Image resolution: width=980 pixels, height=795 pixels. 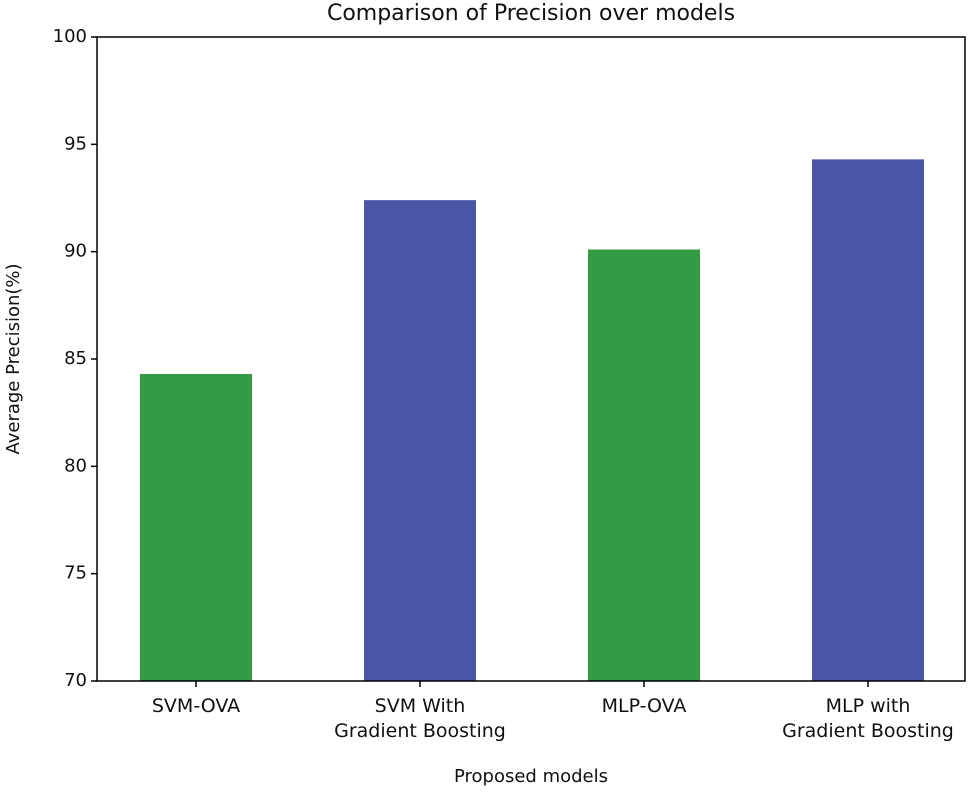 What do you see at coordinates (75, 143) in the screenshot?
I see `y-tick-label: 95` at bounding box center [75, 143].